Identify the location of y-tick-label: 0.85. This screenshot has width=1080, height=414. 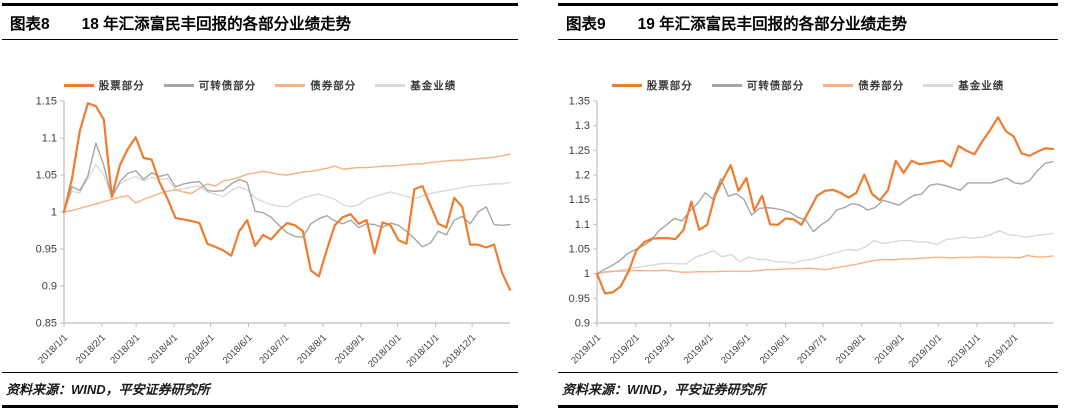
(46, 324).